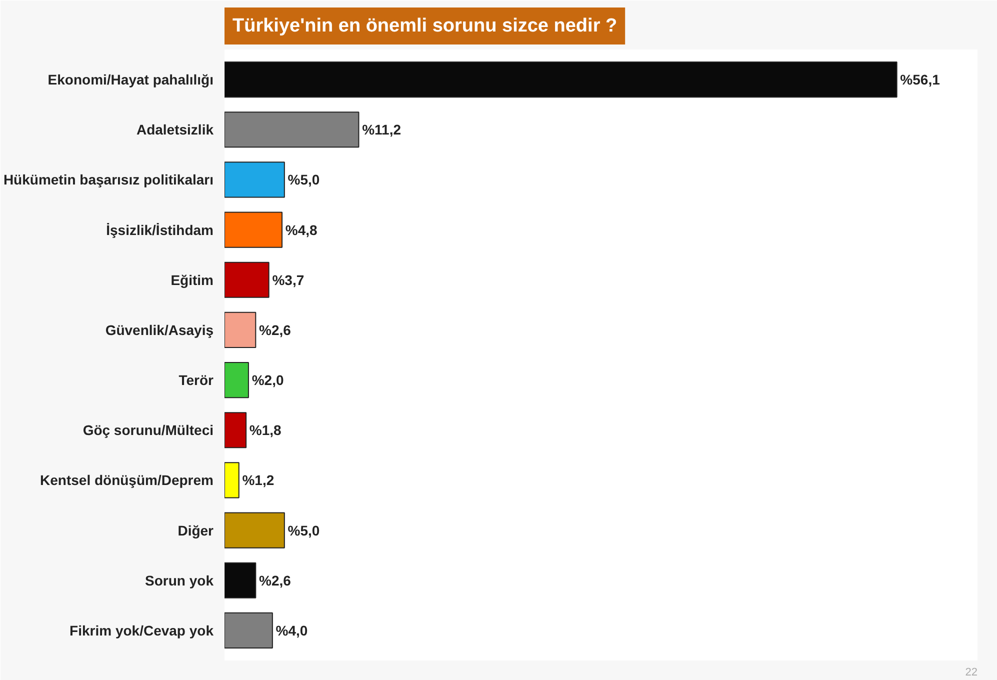 This screenshot has width=997, height=680. I want to click on data-label: %56,1, so click(920, 80).